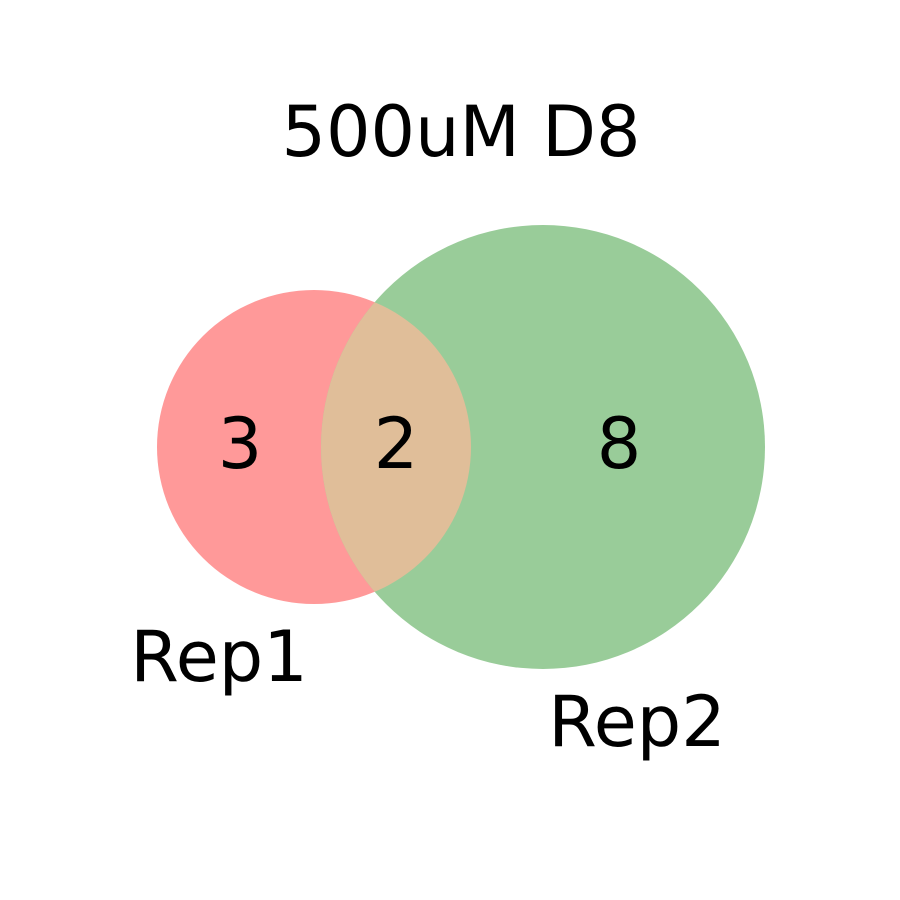 This screenshot has width=900, height=900. Describe the element at coordinates (460, 132) in the screenshot. I see `diagram-title: 500uM D8` at that location.